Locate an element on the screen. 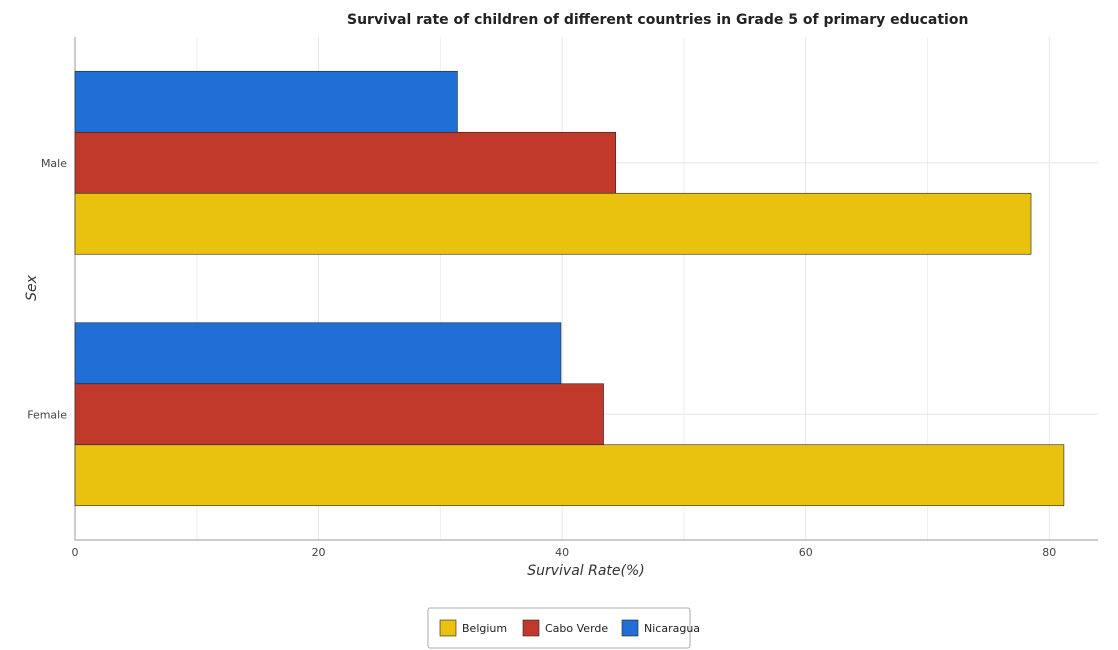 This screenshot has height=650, width=1118. legend: Belgium Cabo Verde Nicaragua is located at coordinates (564, 628).